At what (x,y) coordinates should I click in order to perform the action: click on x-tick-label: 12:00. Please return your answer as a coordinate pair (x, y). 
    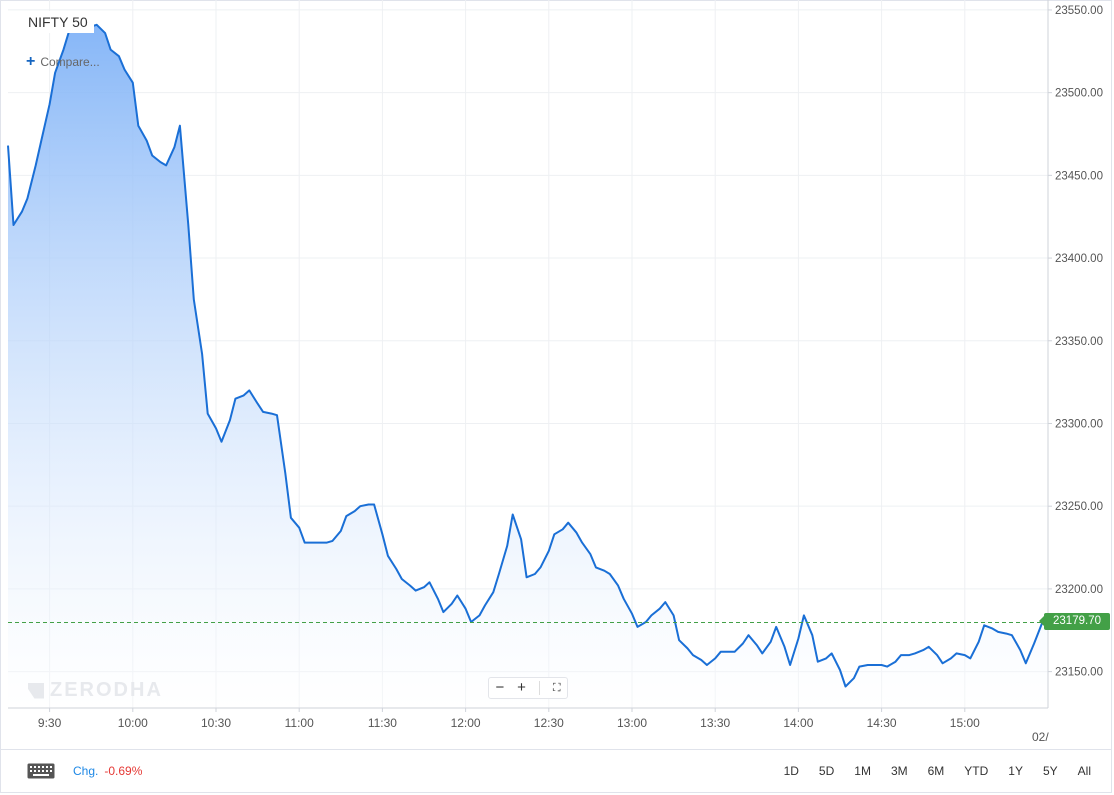
    Looking at the image, I should click on (466, 723).